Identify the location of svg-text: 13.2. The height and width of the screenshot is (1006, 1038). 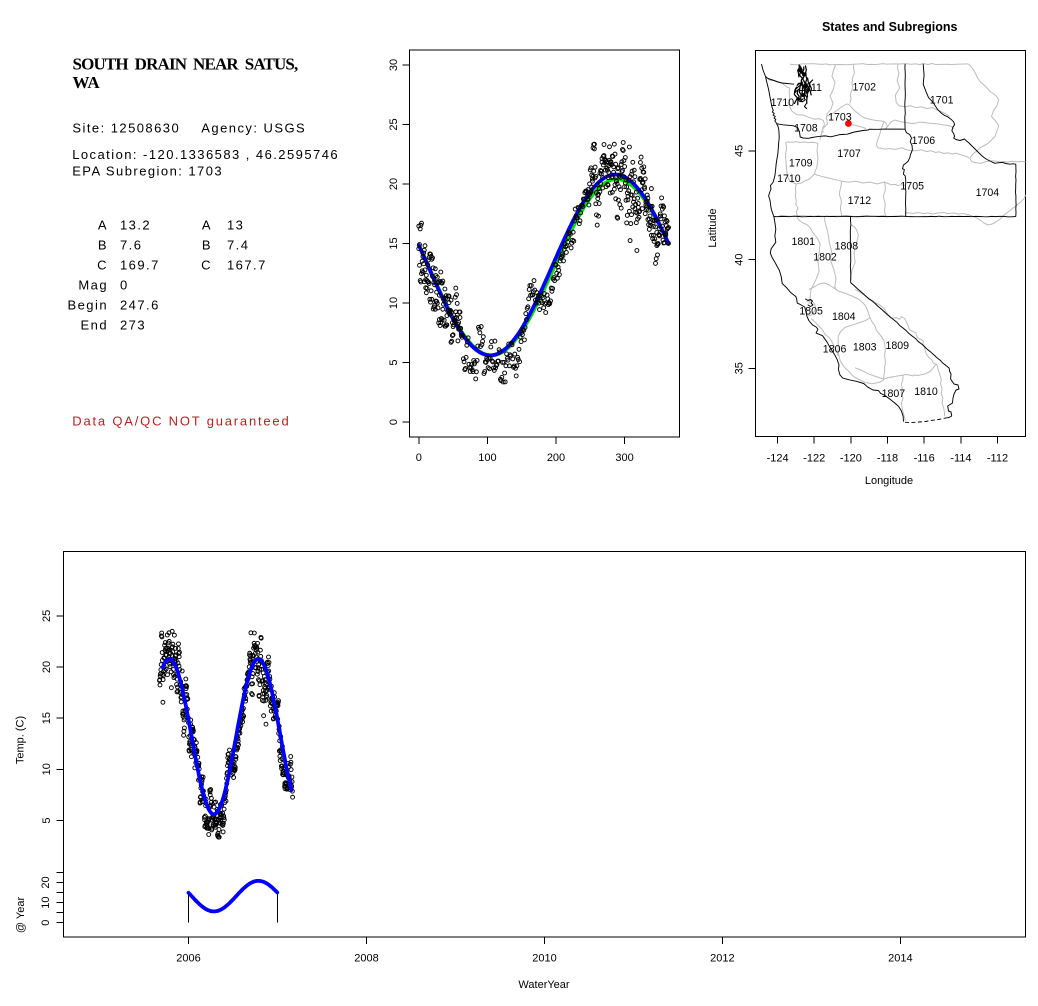
(135, 225).